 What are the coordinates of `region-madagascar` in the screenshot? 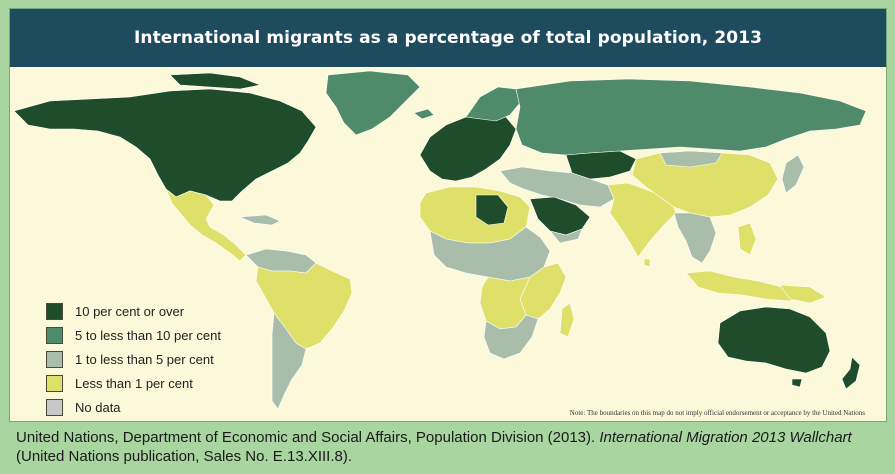 It's located at (567, 320).